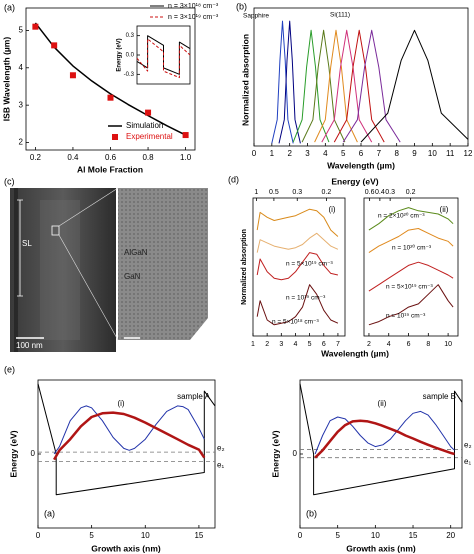 The height and width of the screenshot is (554, 474). Describe the element at coordinates (149, 136) in the screenshot. I see `legend-label: Experimental` at that location.